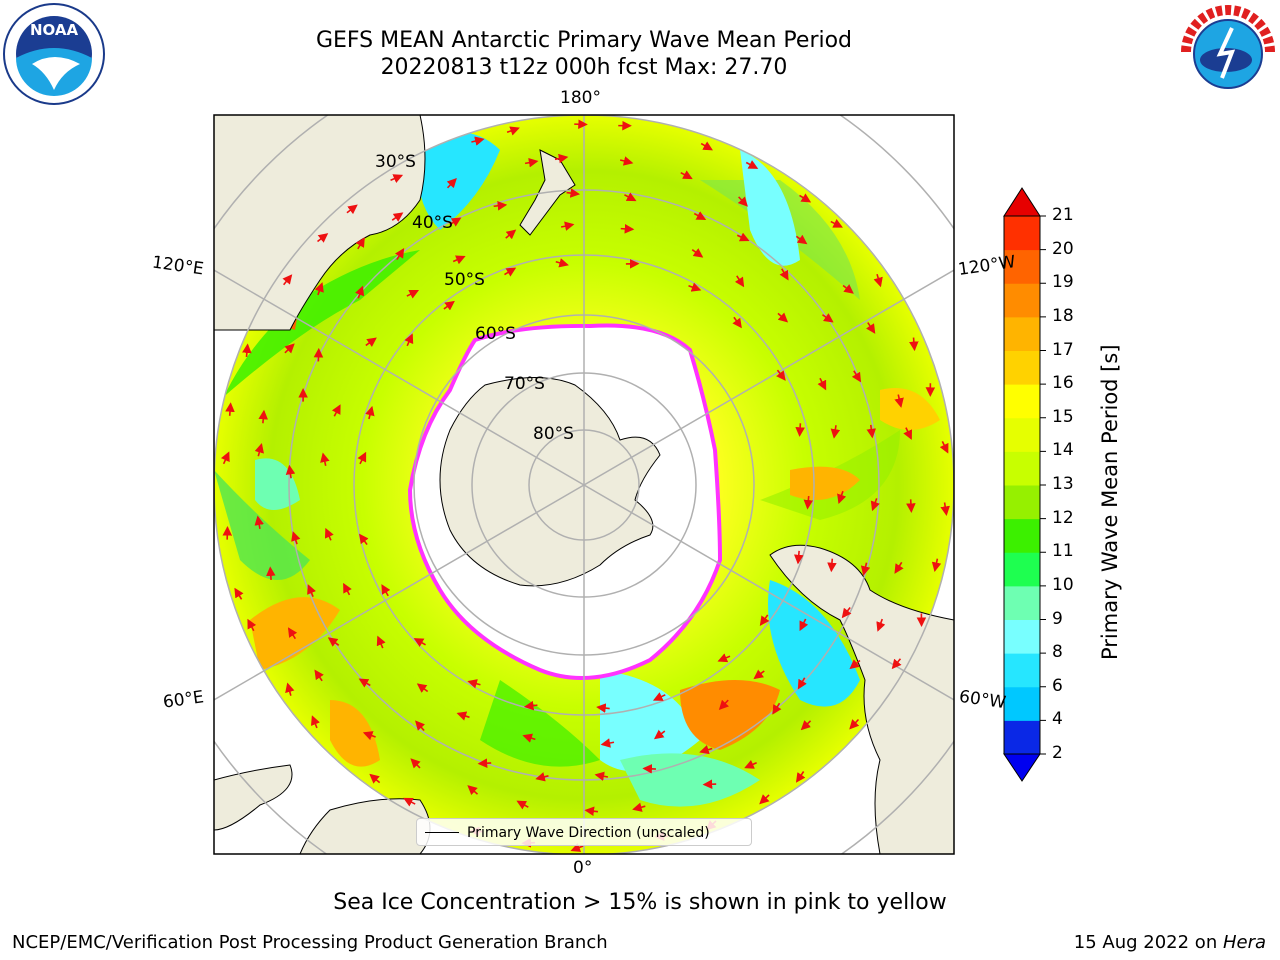 This screenshot has height=960, width=1280. Describe the element at coordinates (550, 482) in the screenshot. I see `antarctica` at that location.